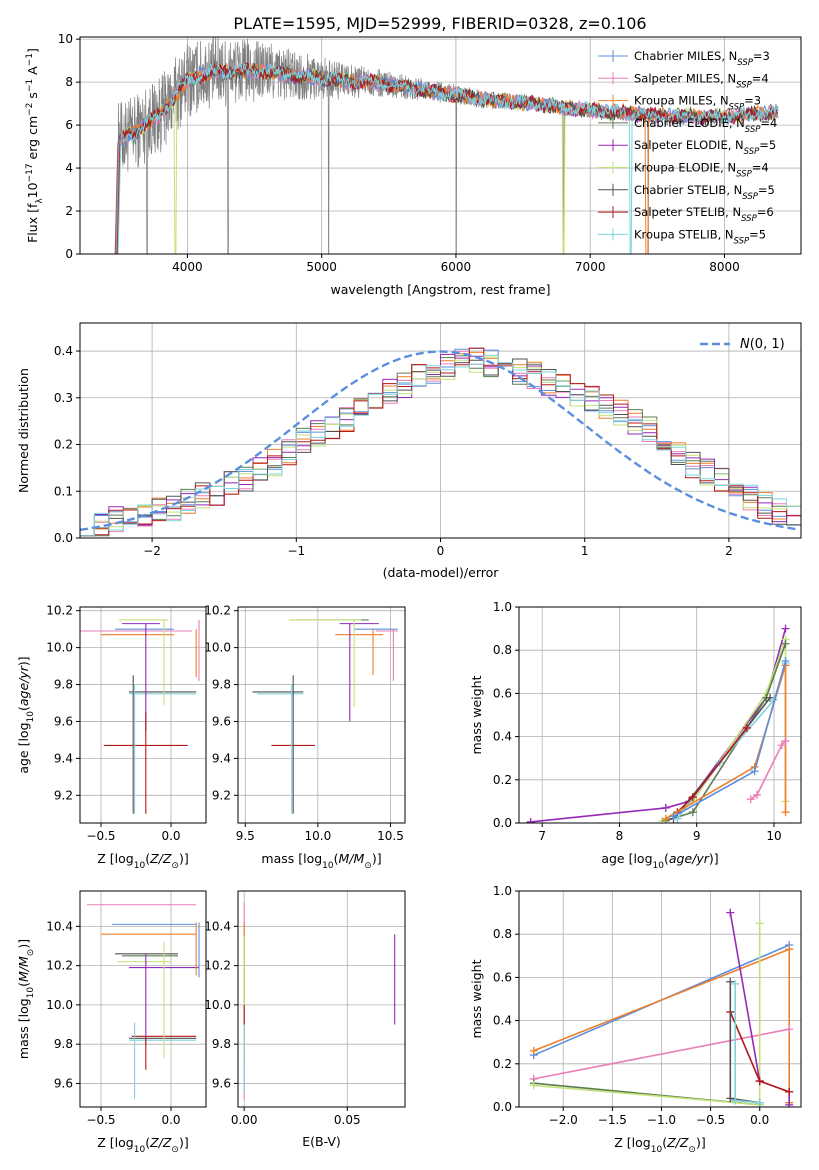 The image size is (819, 1170). What do you see at coordinates (296, 551) in the screenshot?
I see `x-tick-label: −1` at bounding box center [296, 551].